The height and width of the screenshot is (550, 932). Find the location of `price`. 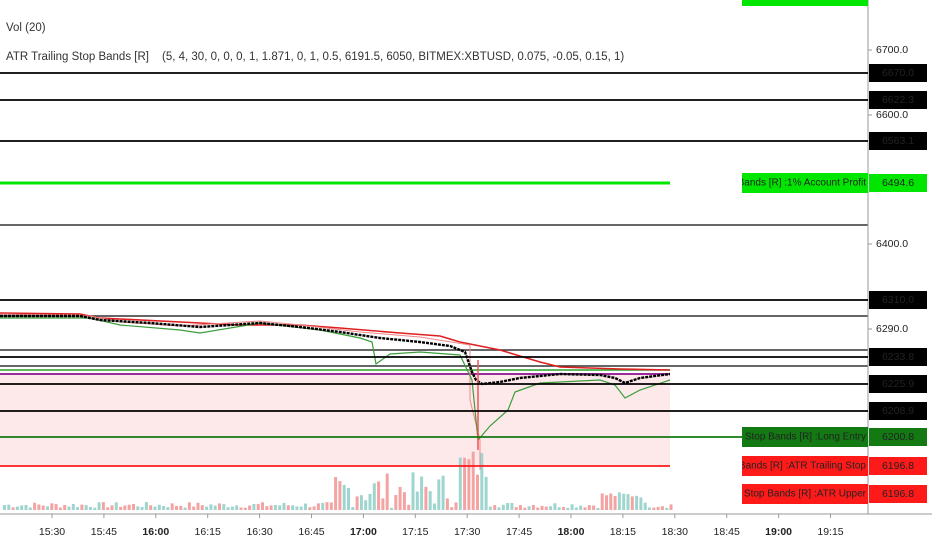

price is located at coordinates (335, 350).